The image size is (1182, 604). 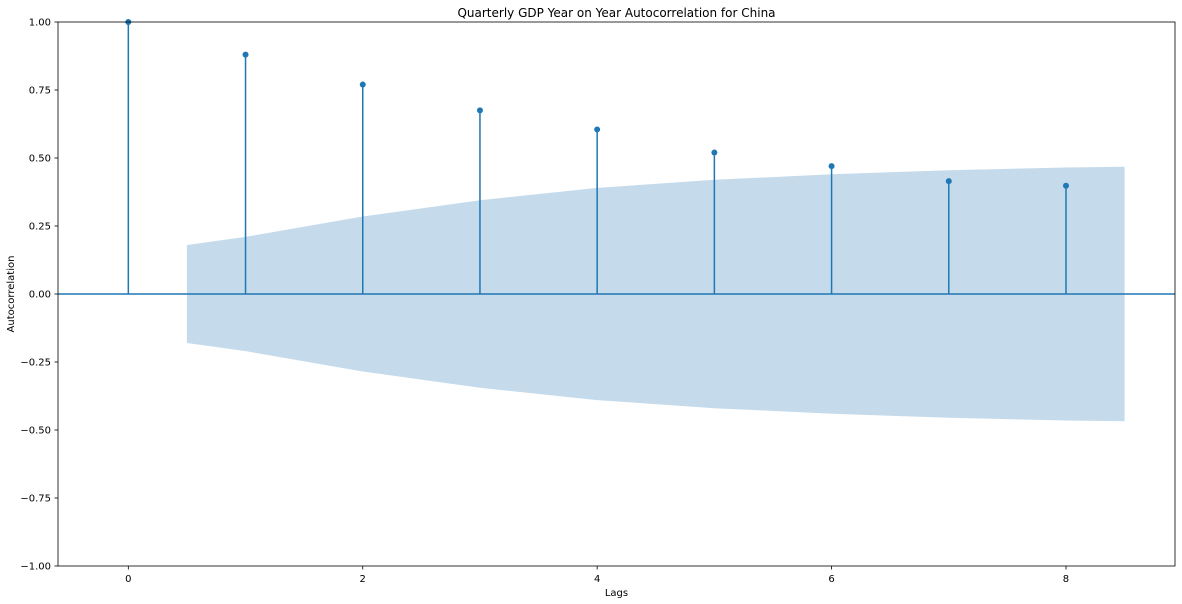 What do you see at coordinates (40, 227) in the screenshot?
I see `y-tick-label: 0.25` at bounding box center [40, 227].